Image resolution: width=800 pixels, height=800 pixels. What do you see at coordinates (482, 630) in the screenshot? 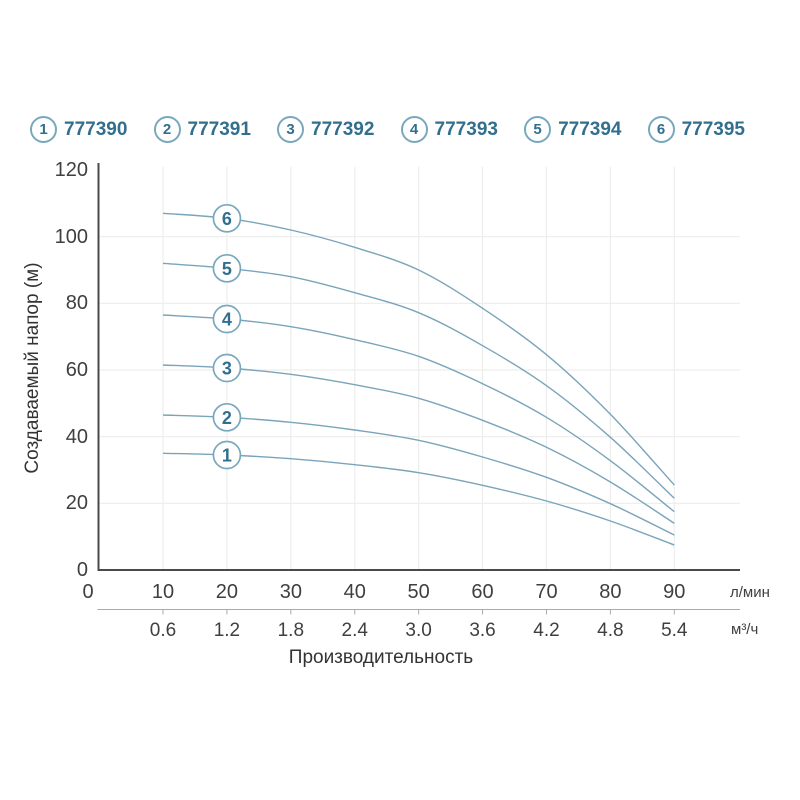
I see `x-secondary-tick-label: 3.6` at bounding box center [482, 630].